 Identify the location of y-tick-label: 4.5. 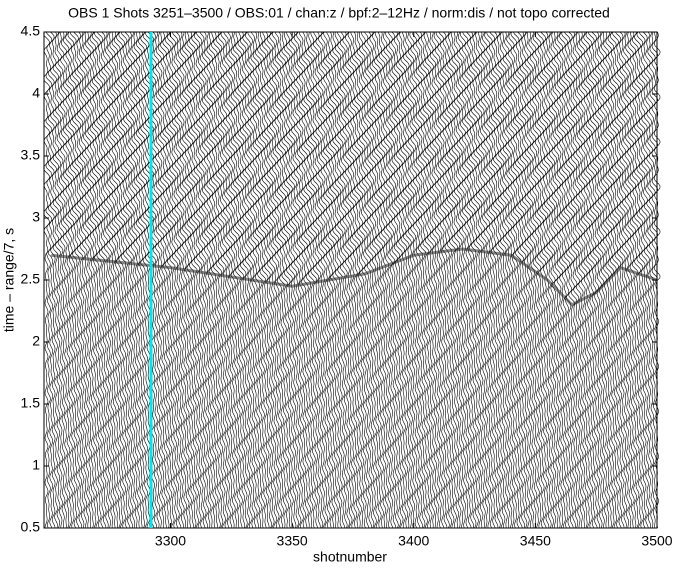
(31, 31).